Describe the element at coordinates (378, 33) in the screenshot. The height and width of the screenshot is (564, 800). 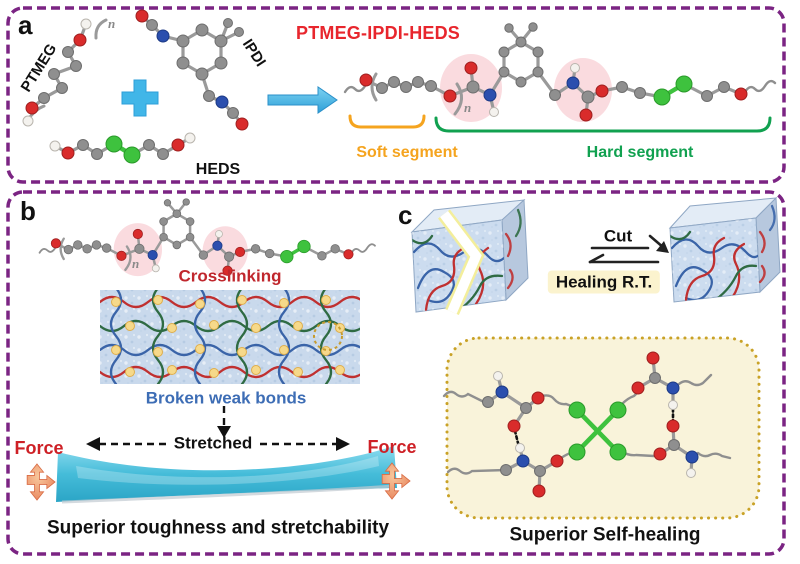
I see `product-title: PTMEG-IPDI-HEDS` at that location.